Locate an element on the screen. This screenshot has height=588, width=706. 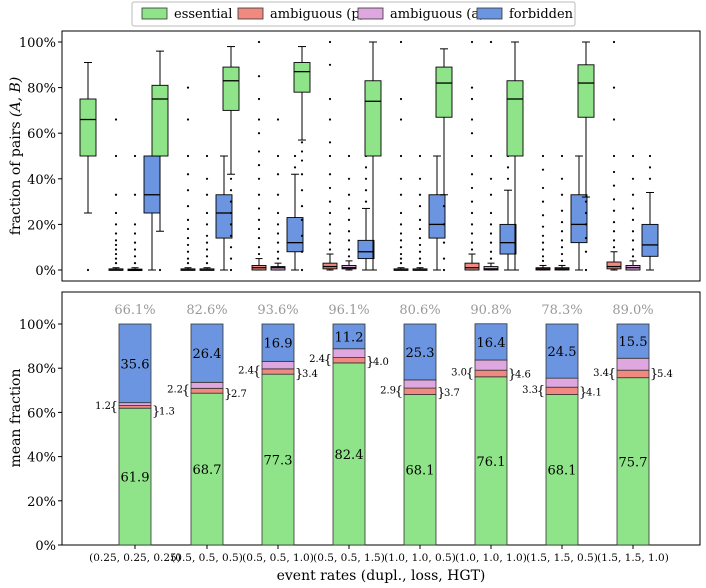
bar-label-forbidden: 16.9 is located at coordinates (278, 344).